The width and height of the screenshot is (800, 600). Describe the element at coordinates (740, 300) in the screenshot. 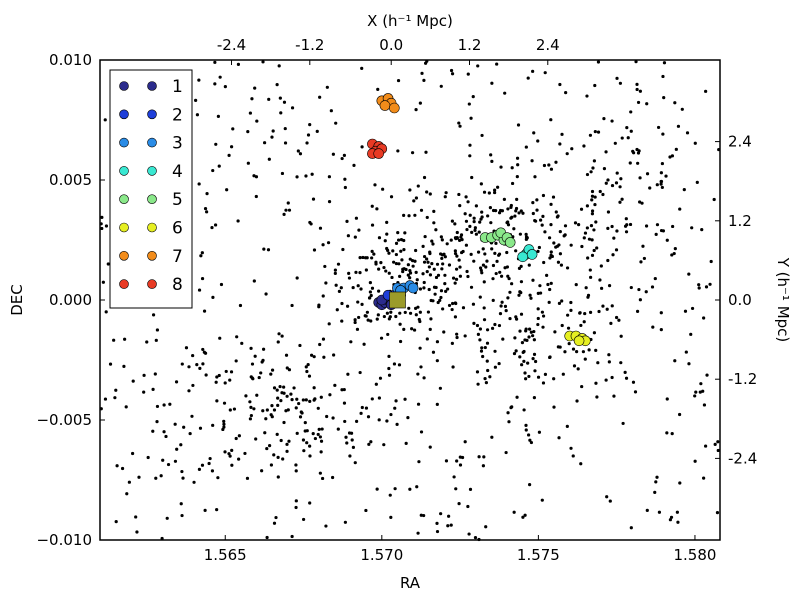

I see `right-tick-label: 0.0` at that location.